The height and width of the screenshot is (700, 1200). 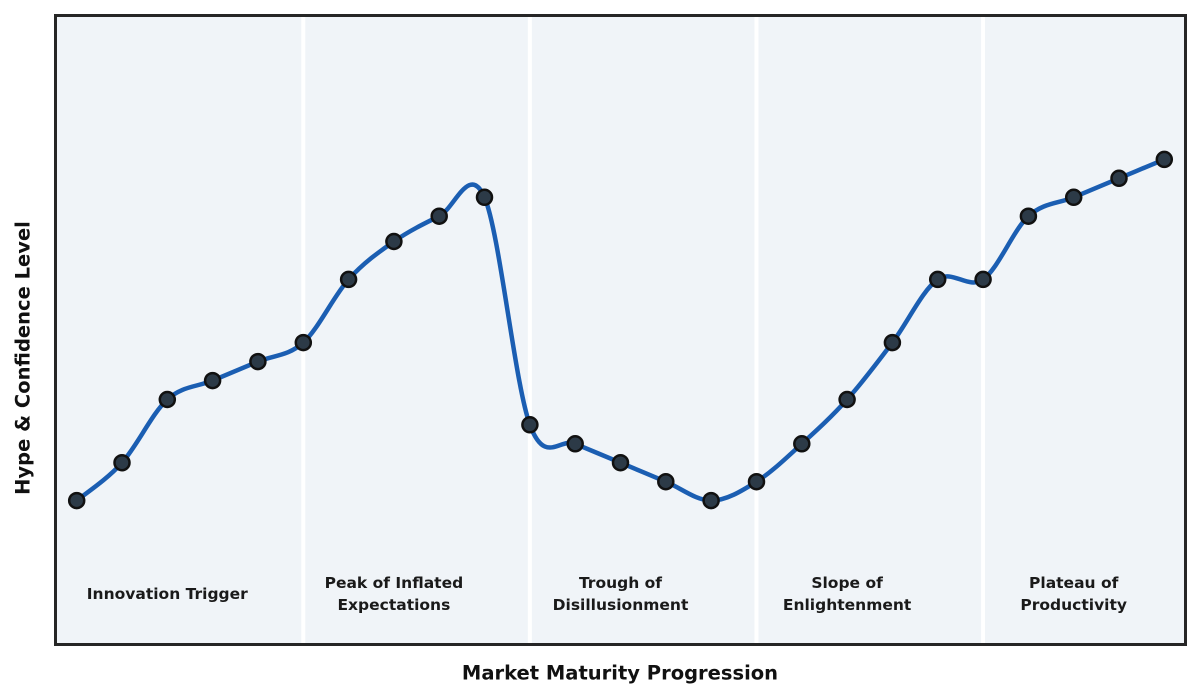 I want to click on x-axis-label: Market Maturity Progression, so click(x=620, y=673).